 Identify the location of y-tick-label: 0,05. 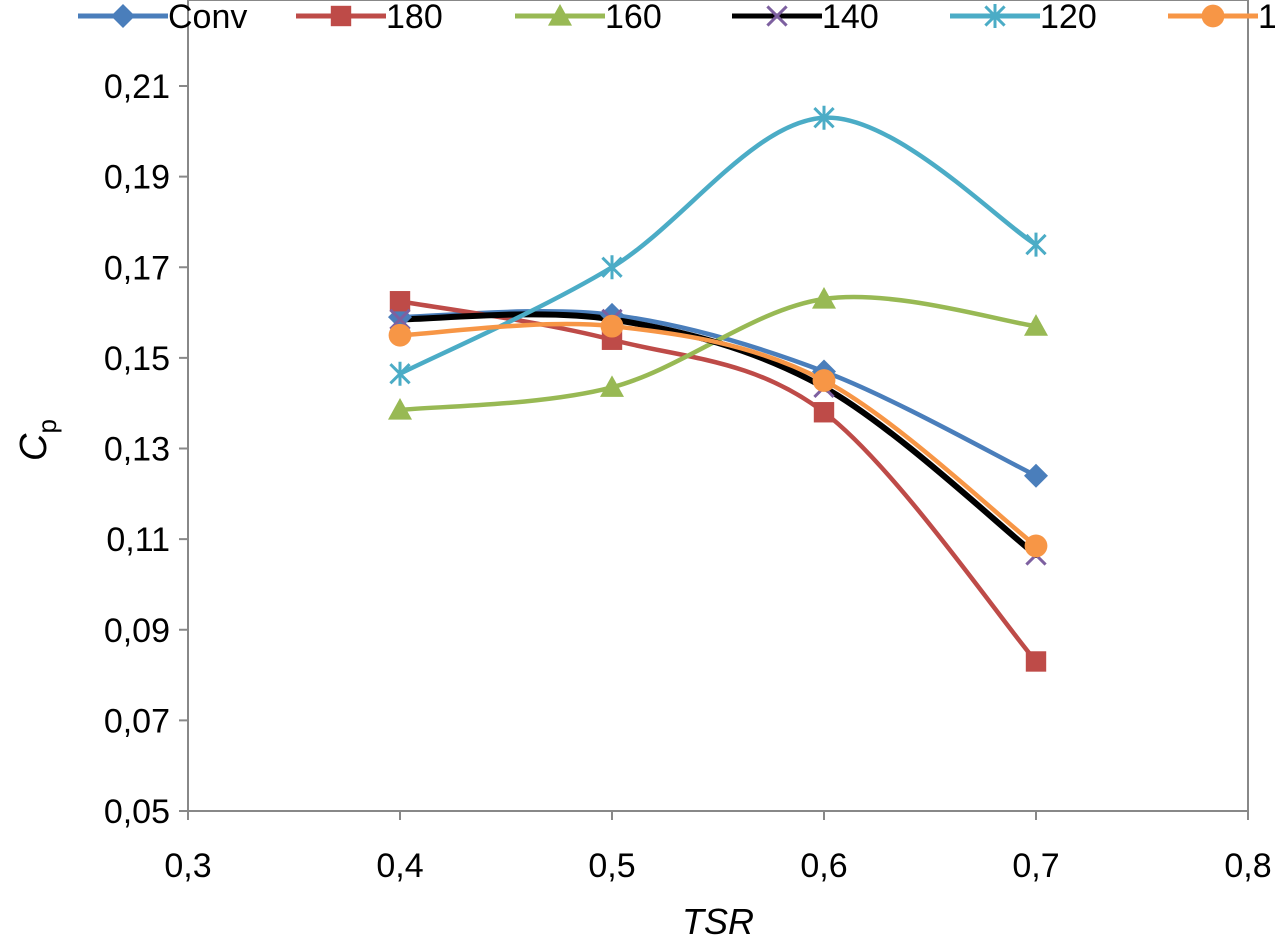
(137, 812).